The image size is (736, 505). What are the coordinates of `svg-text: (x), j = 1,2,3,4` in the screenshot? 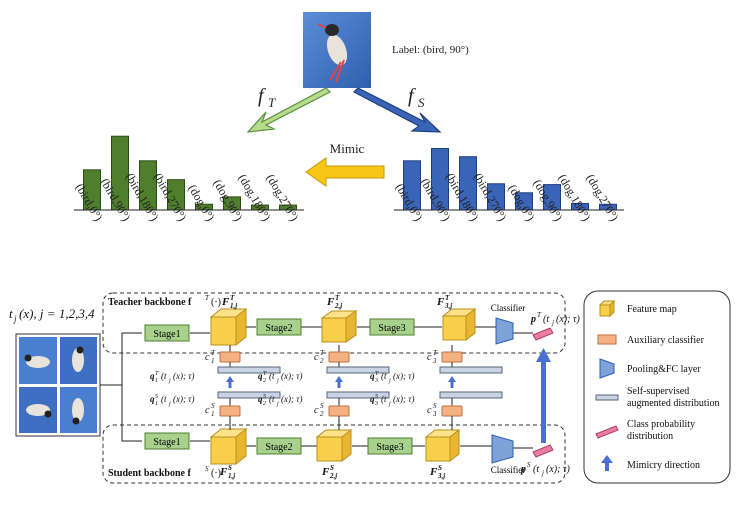 It's located at (57, 313).